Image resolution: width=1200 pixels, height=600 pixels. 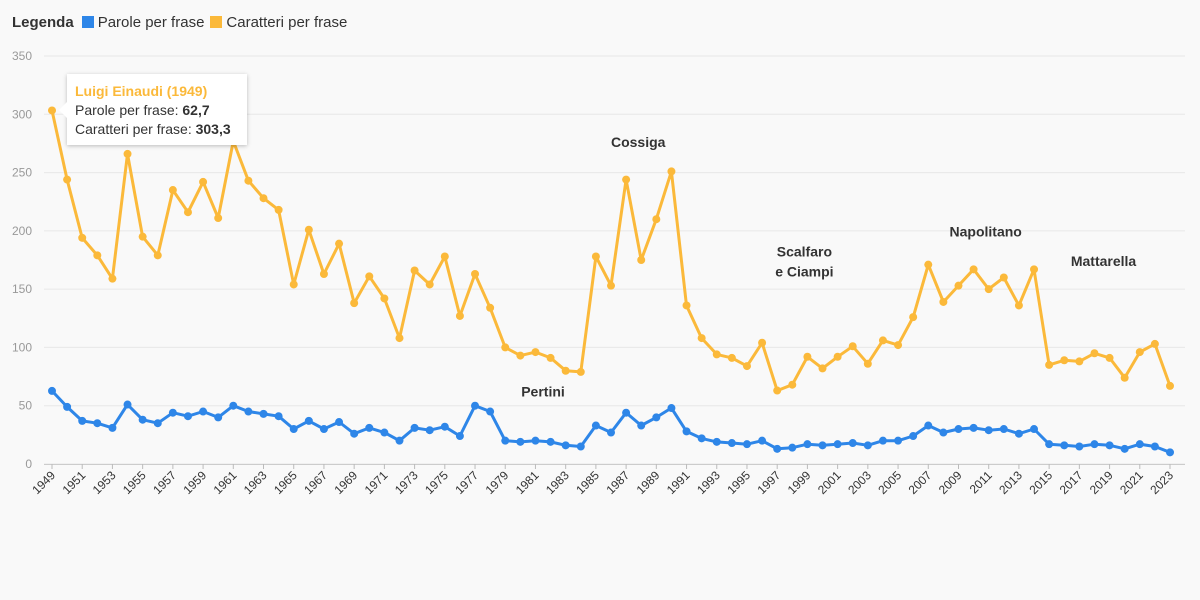 I want to click on data-point-1-1990, so click(x=671, y=171).